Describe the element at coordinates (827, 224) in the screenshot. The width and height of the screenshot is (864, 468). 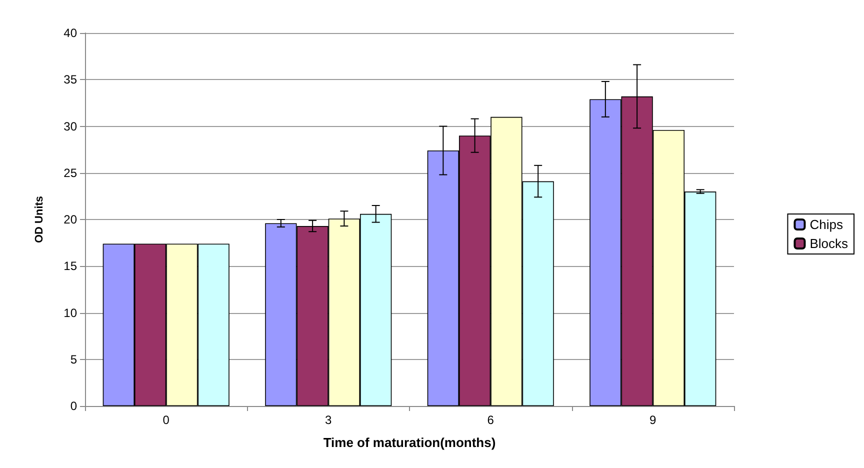
I see `legend-label: Chips` at that location.